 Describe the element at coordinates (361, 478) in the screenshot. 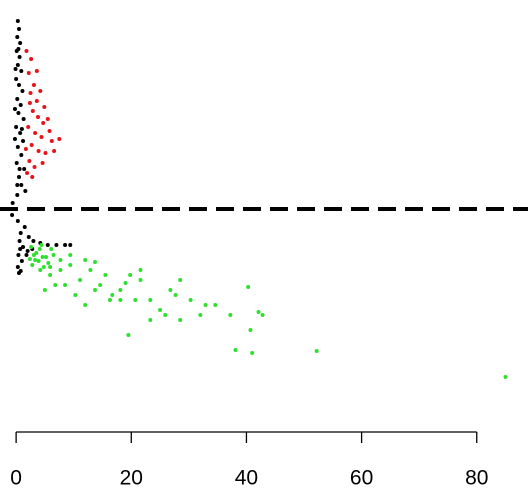

I see `x-tick-label: 60` at that location.